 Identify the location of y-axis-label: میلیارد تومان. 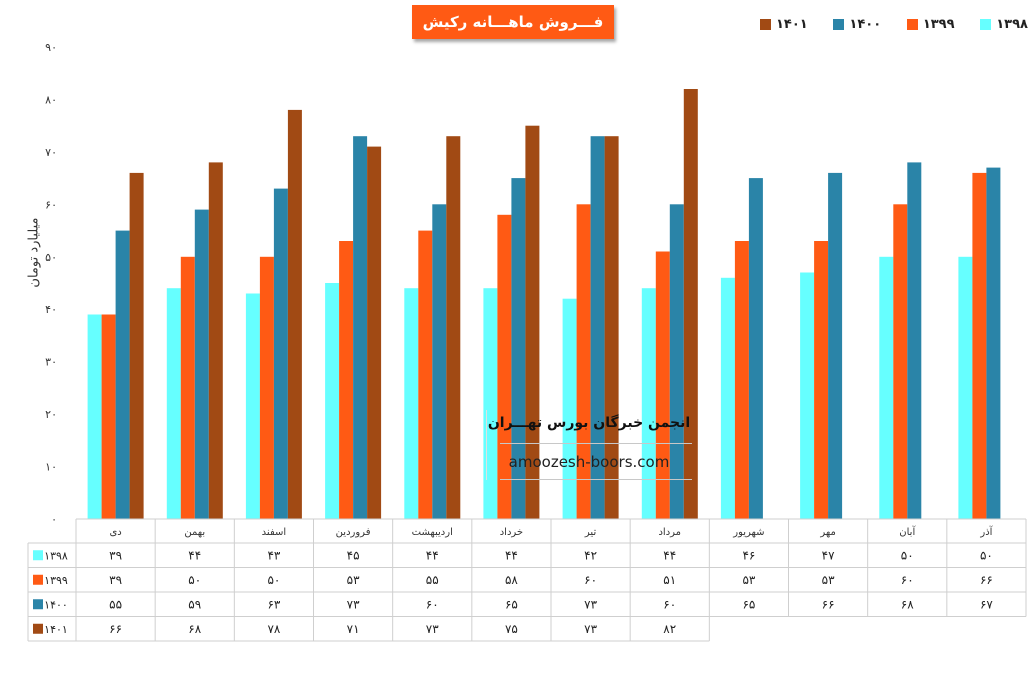
(34, 252).